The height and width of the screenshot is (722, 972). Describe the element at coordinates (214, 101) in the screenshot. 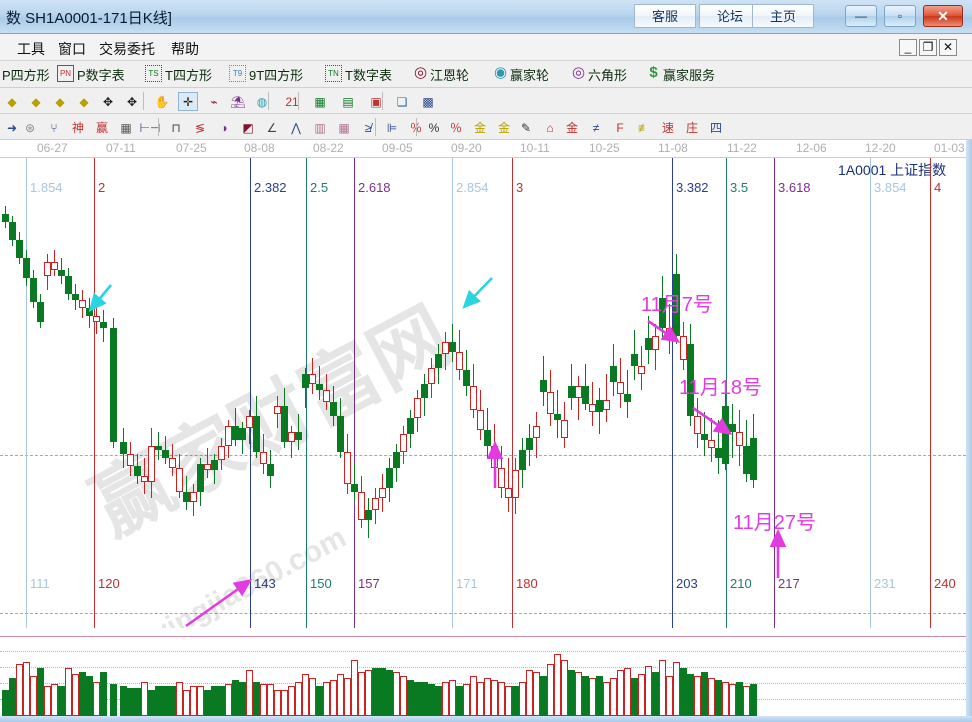

I see `draw-line-icon: ⌁` at that location.